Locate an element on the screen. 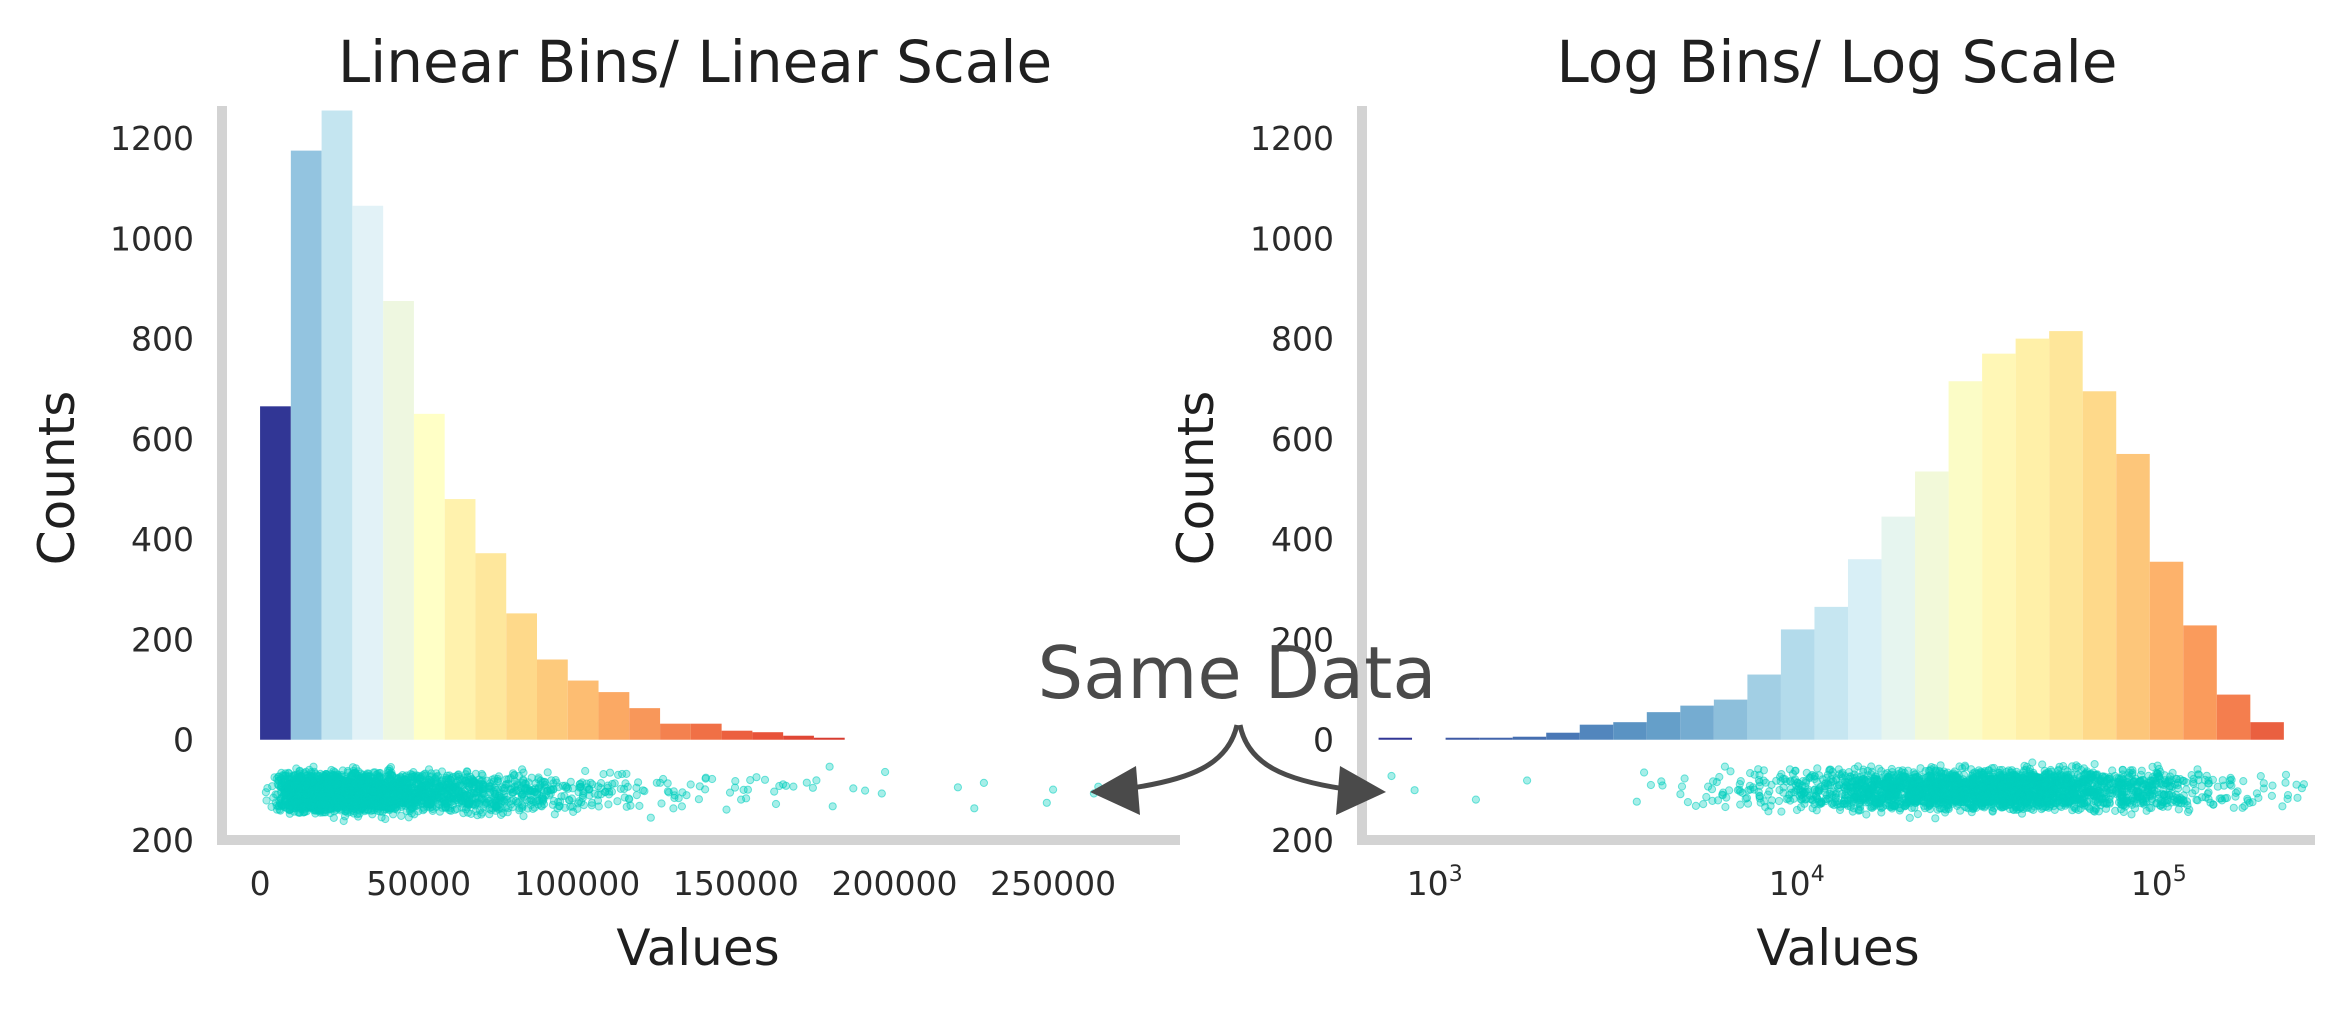 Image resolution: width=2341 pixels, height=1015 pixels. y-tick-label: 1200 is located at coordinates (152, 138).